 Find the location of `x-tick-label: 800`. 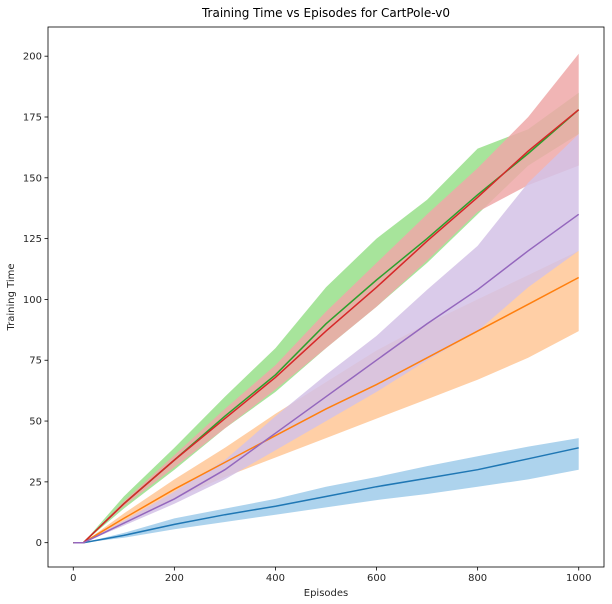

x-tick-label: 800 is located at coordinates (477, 578).